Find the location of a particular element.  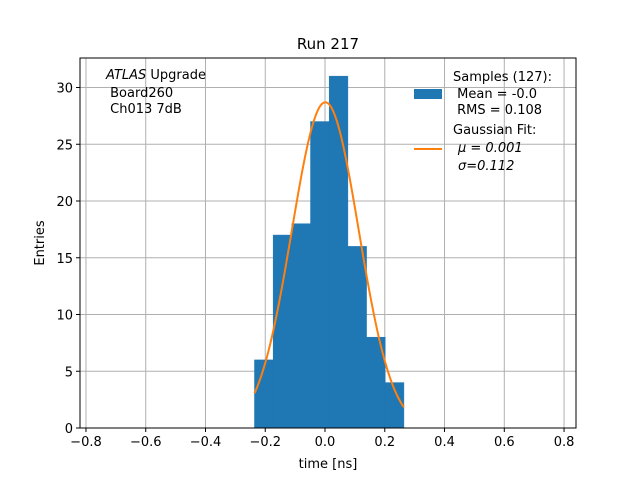

annotation-atlas: ATLAS is located at coordinates (125, 75).